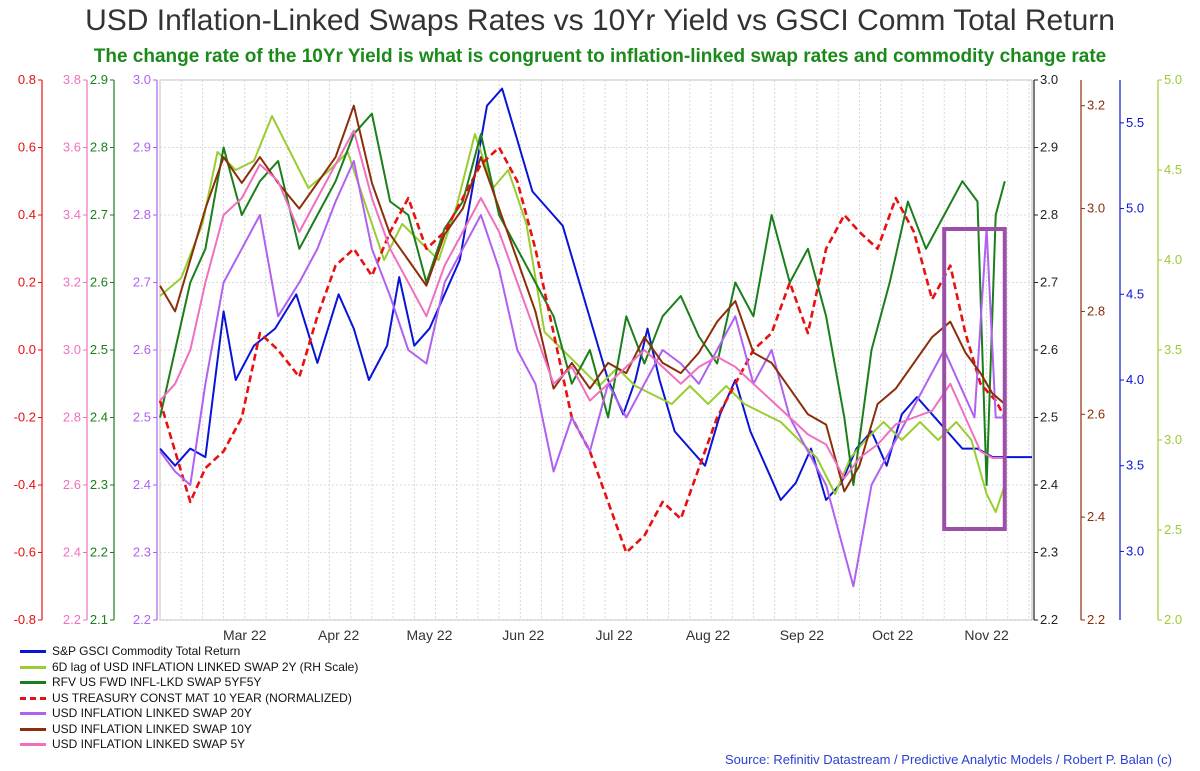 This screenshot has width=1200, height=771. Describe the element at coordinates (25, 484) in the screenshot. I see `y-tick-label: -0.4` at that location.